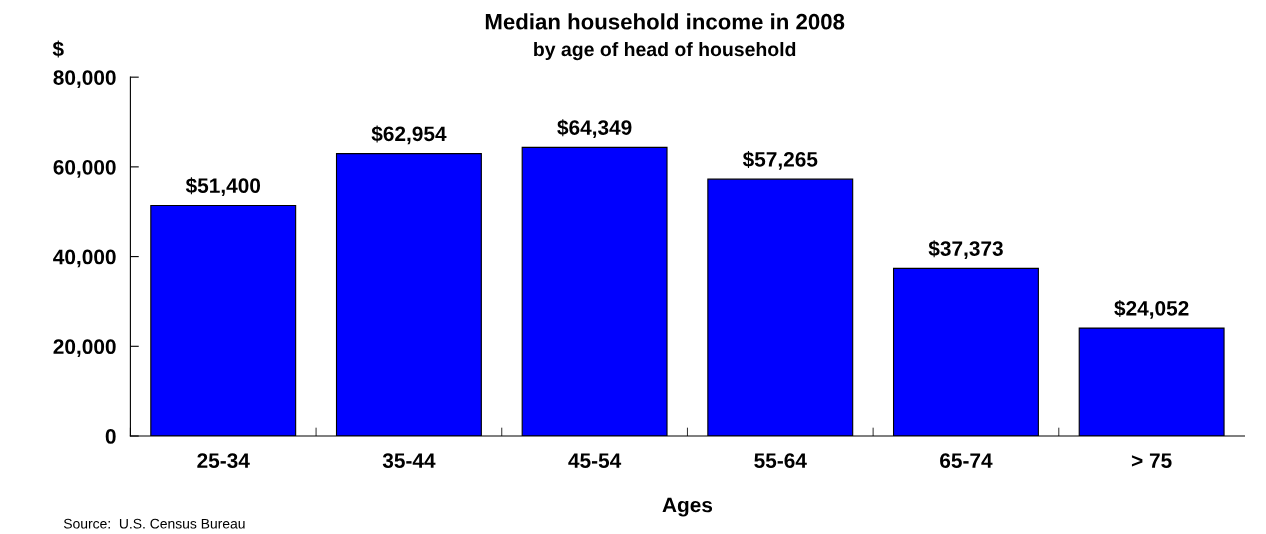 This screenshot has height=534, width=1266. I want to click on x-tick-label: > 75, so click(1151, 460).